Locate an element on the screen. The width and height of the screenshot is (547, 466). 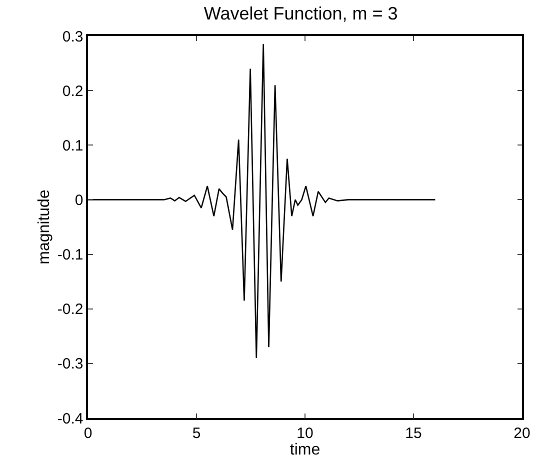
y-tick-label: 0.2 is located at coordinates (73, 91).